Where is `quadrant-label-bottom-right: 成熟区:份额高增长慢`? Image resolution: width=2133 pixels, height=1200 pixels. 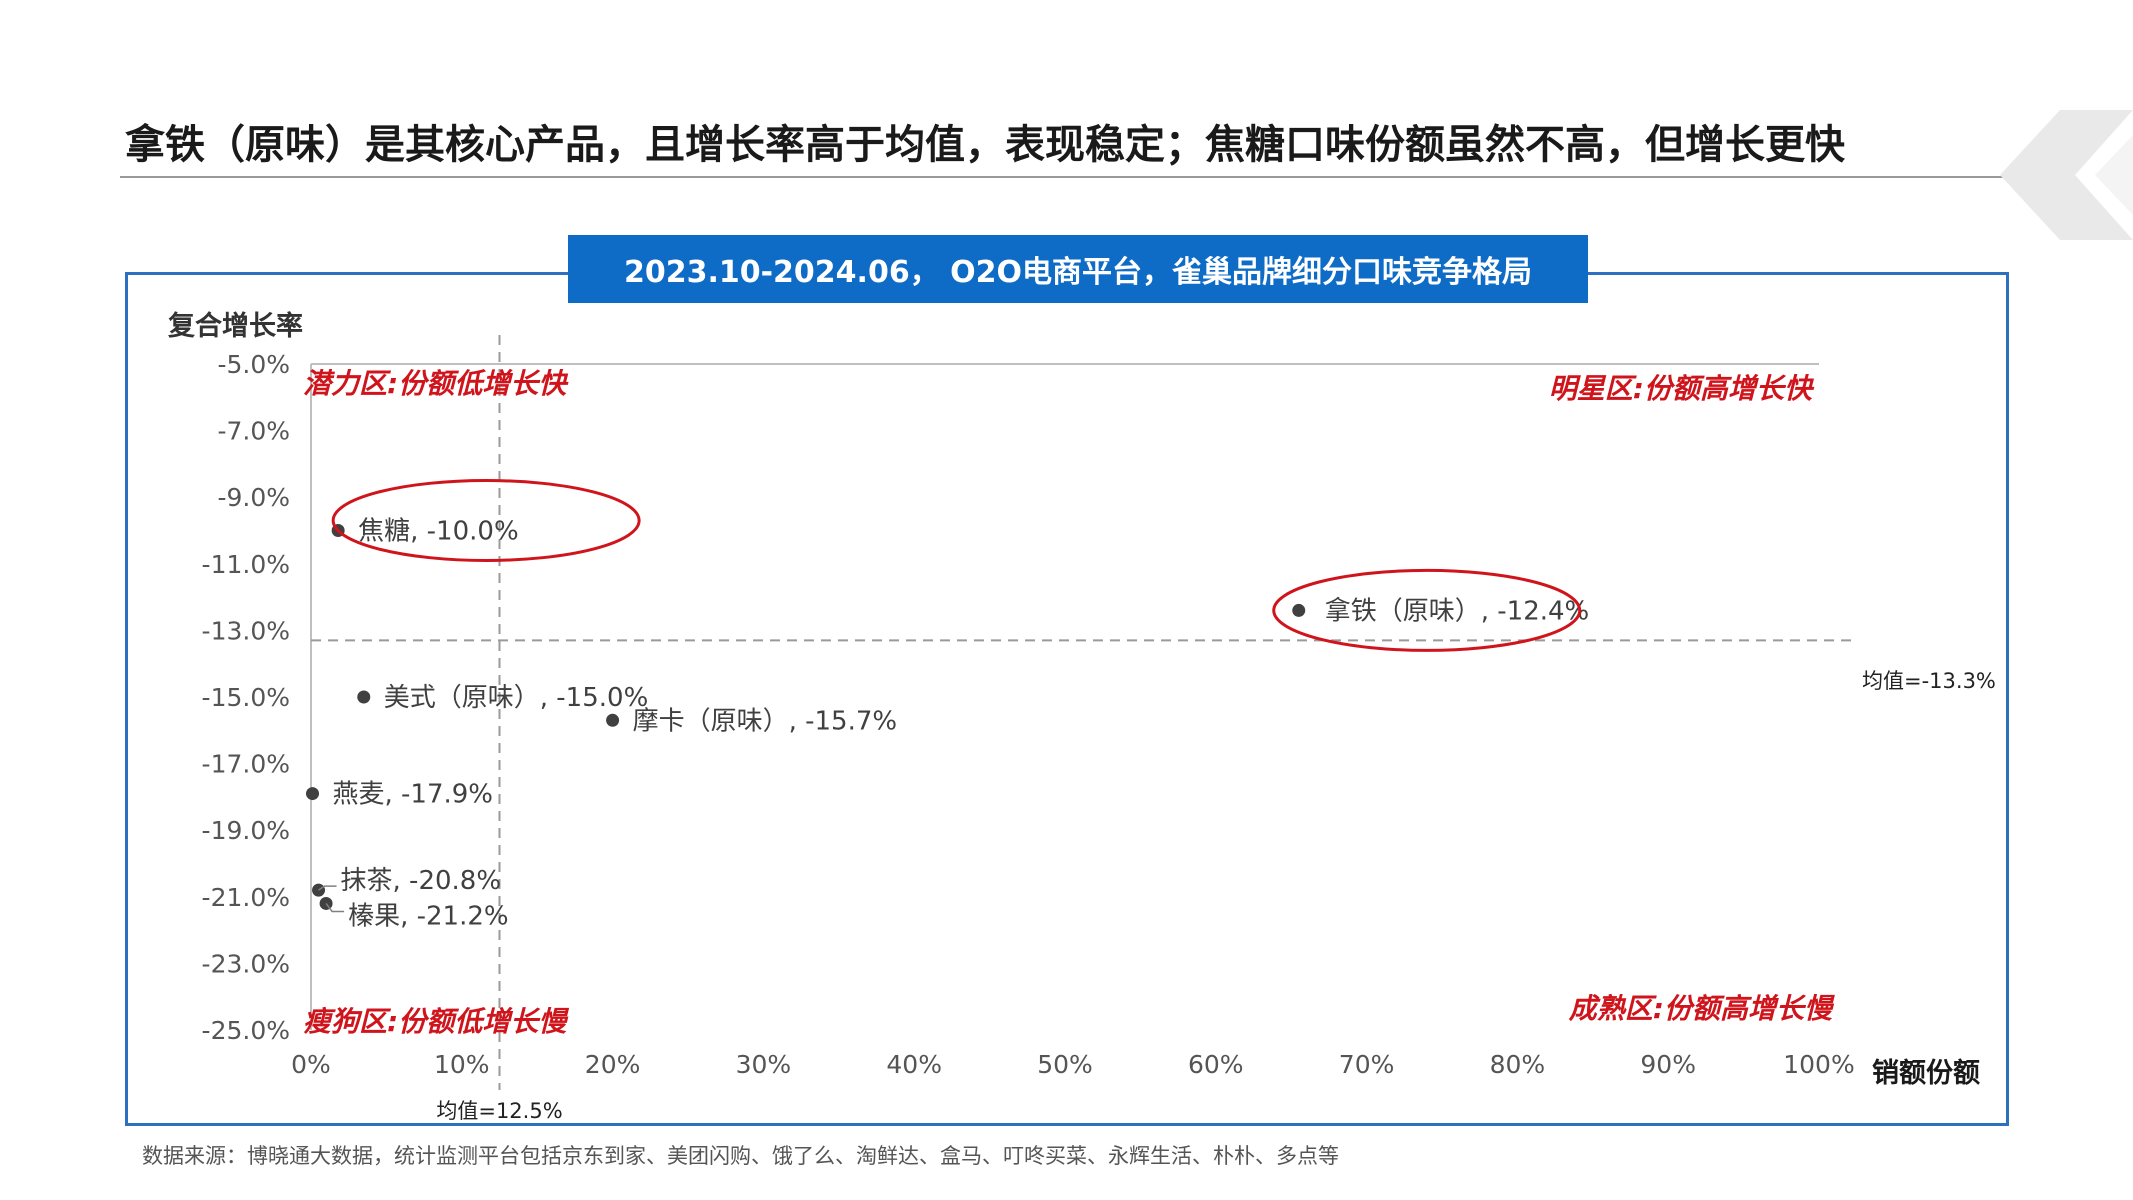
quadrant-label-bottom-right: 成熟区:份额高增长慢 is located at coordinates (1701, 1008).